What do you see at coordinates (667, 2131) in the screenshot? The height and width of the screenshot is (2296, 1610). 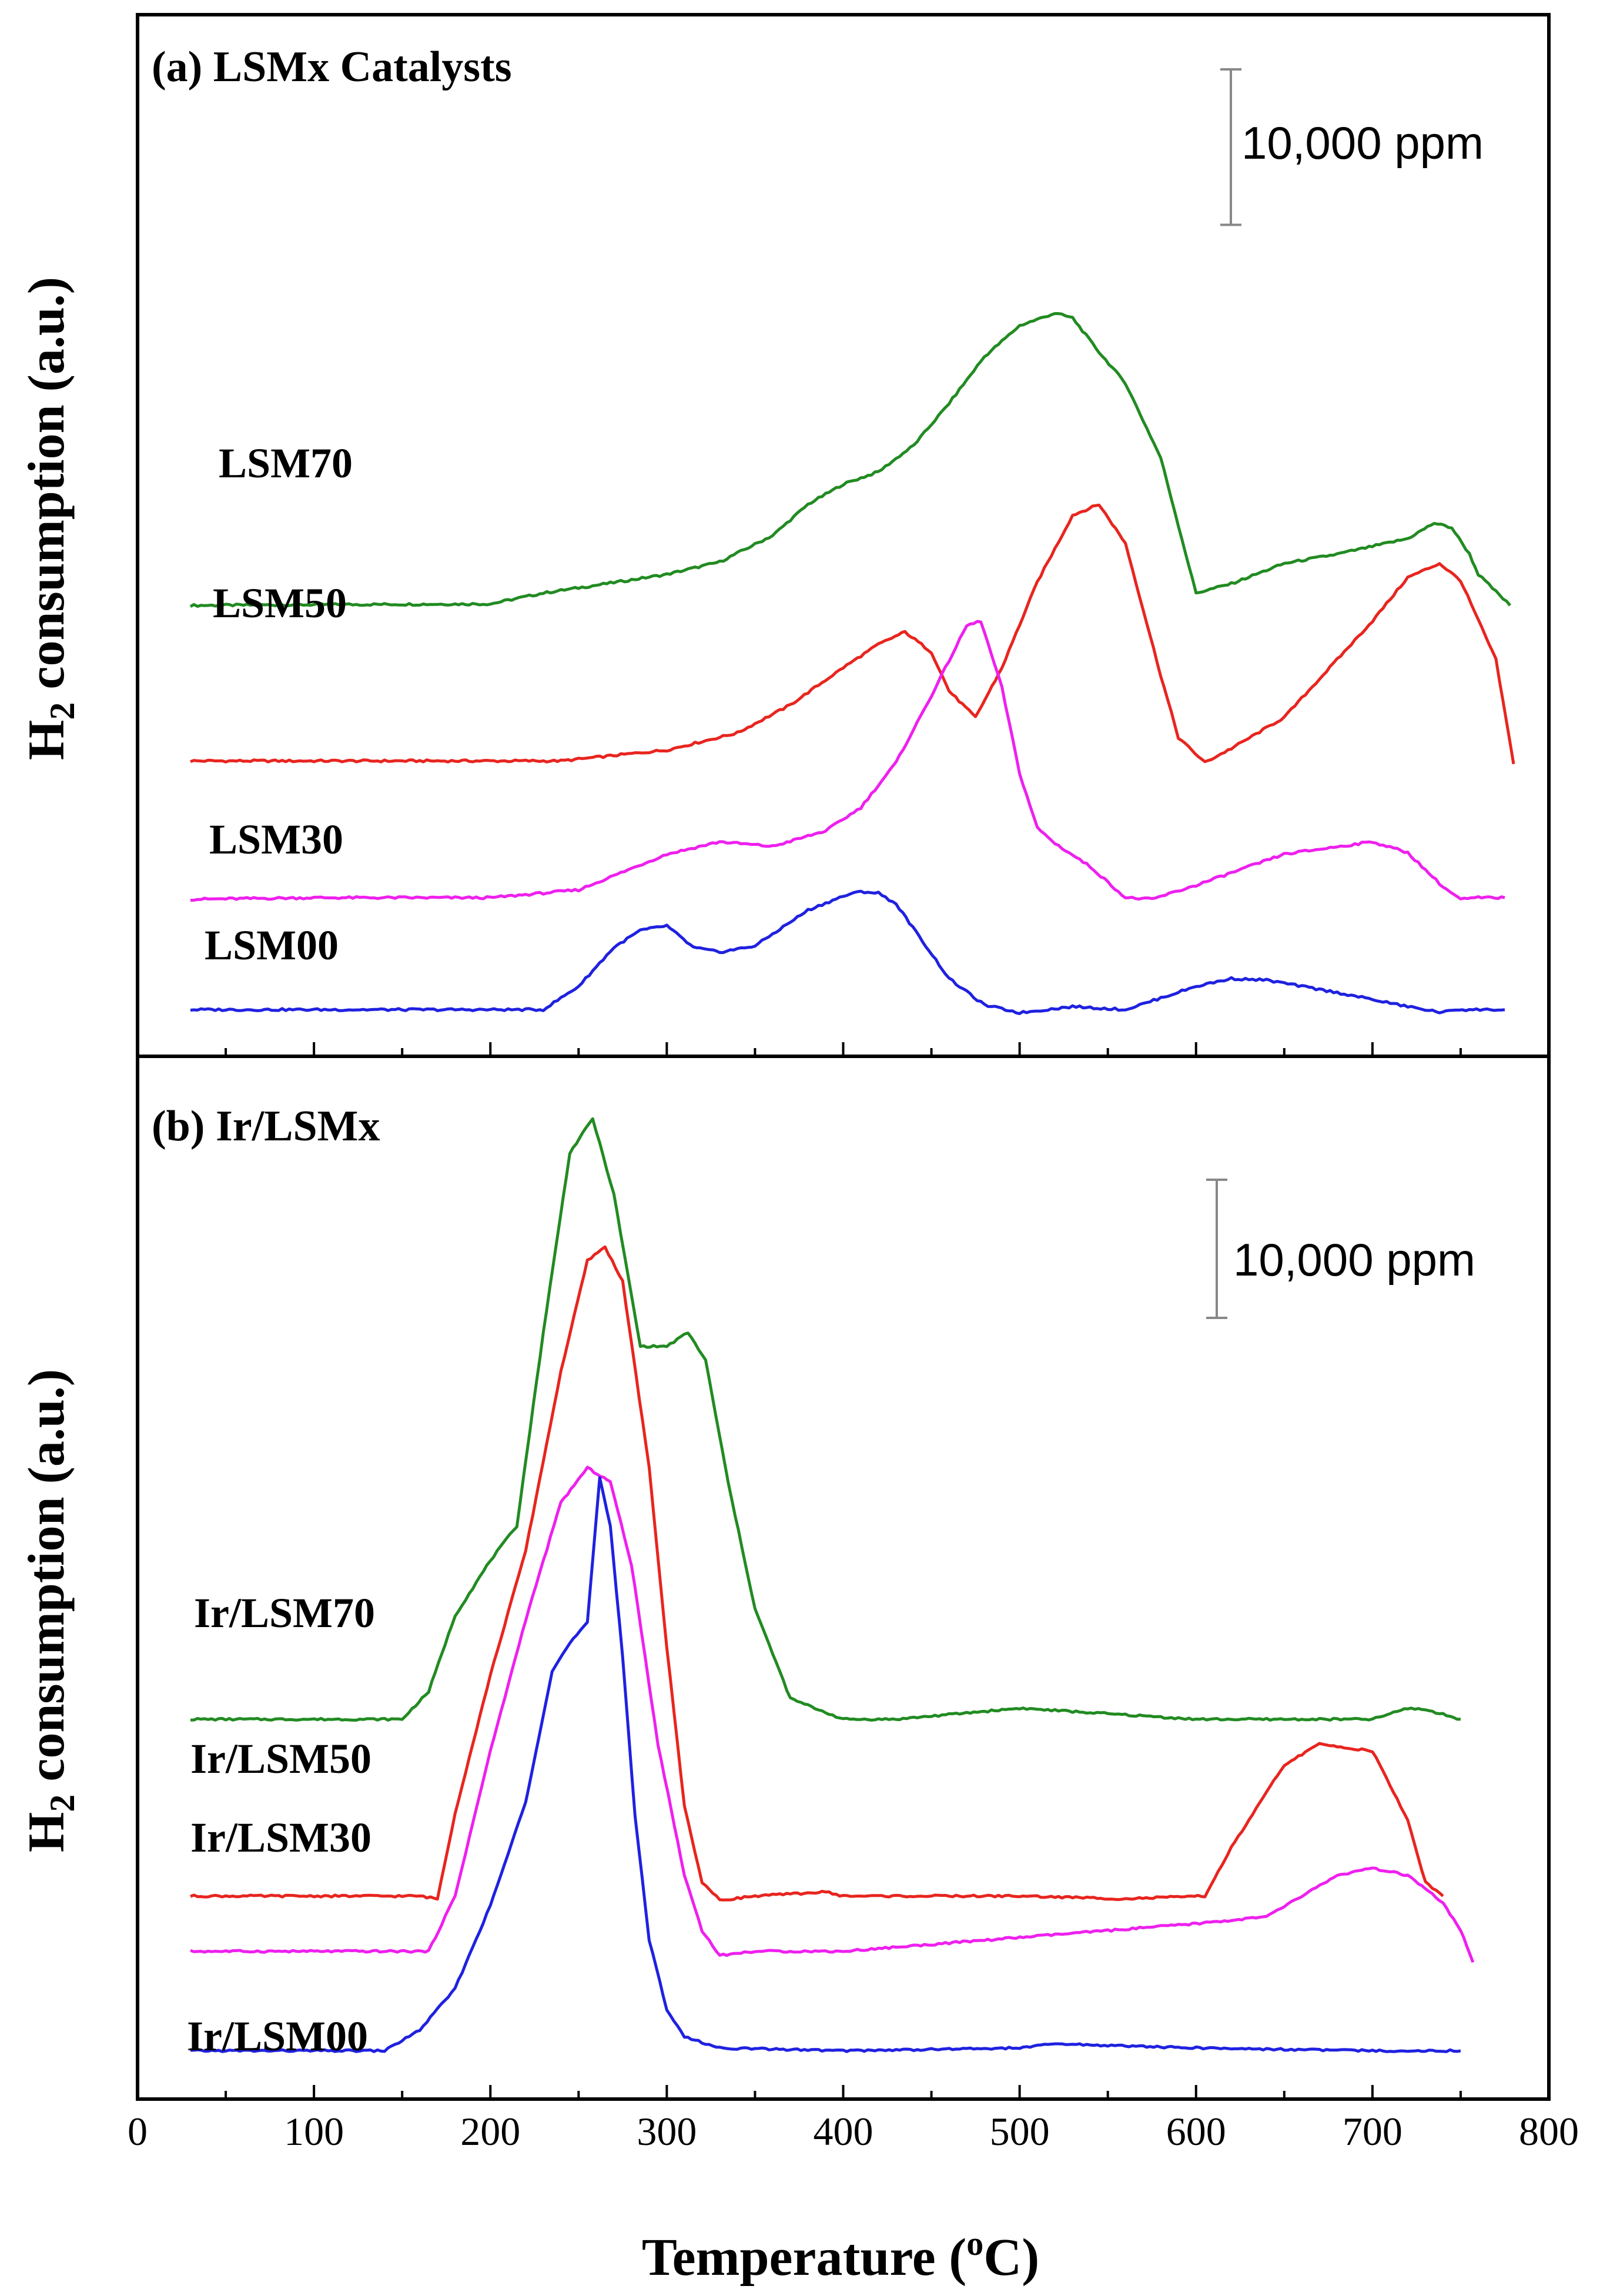 I see `x-tick-label: 300` at bounding box center [667, 2131].